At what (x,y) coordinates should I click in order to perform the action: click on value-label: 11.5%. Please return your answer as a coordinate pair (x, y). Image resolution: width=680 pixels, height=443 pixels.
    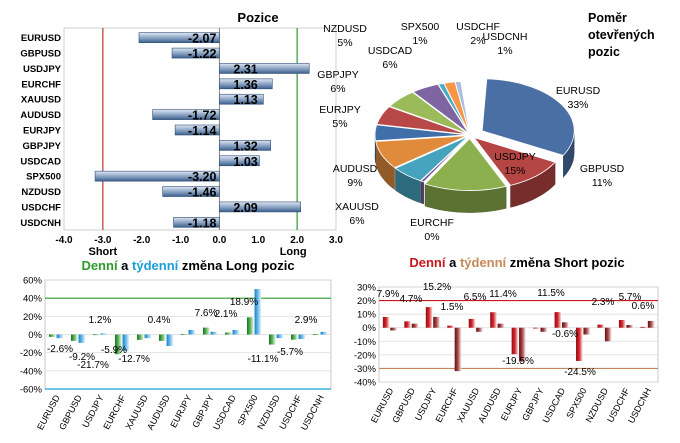
    Looking at the image, I should click on (551, 293).